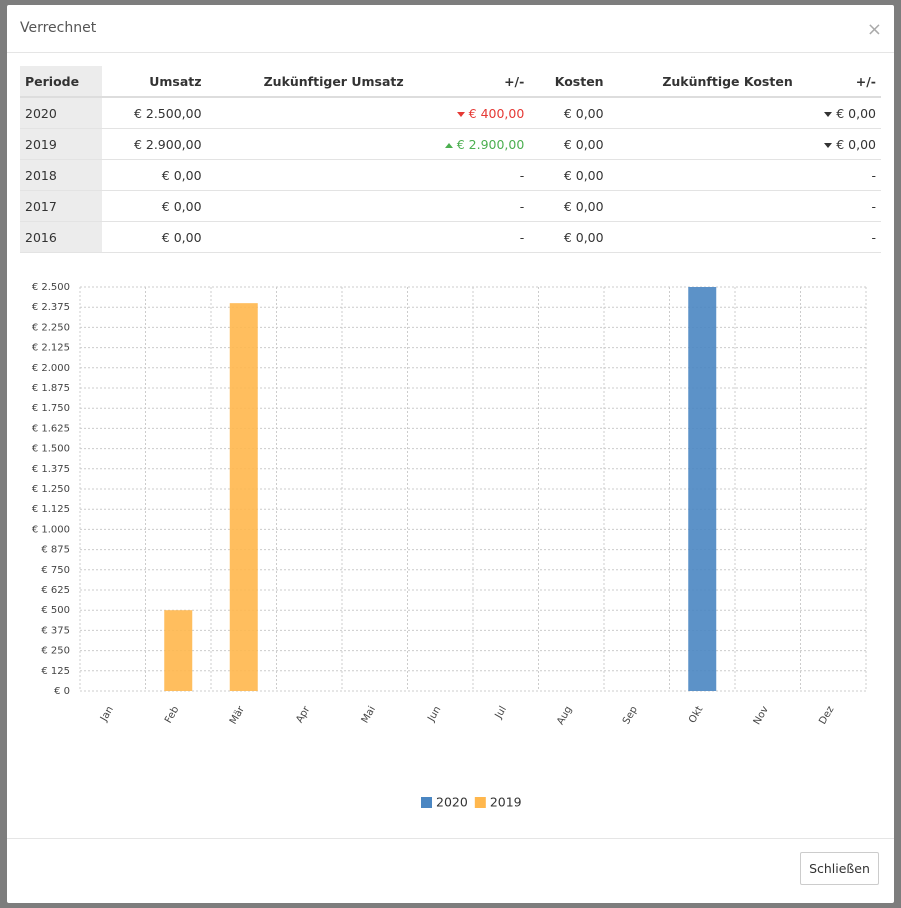 The width and height of the screenshot is (901, 908). What do you see at coordinates (61, 206) in the screenshot?
I see `table-cell: 2017` at bounding box center [61, 206].